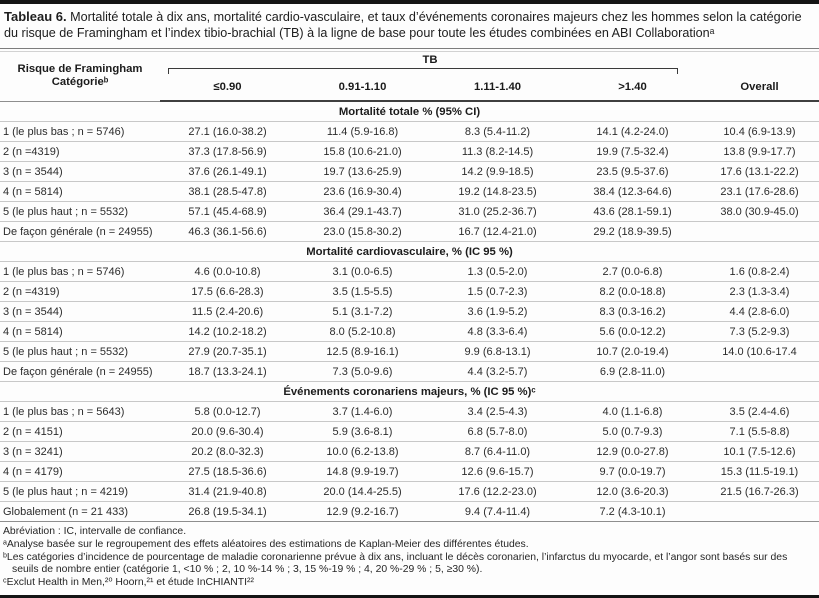 The height and width of the screenshot is (598, 819). What do you see at coordinates (362, 211) in the screenshot?
I see `data-cell: 36.4 (29.1-43.7)` at bounding box center [362, 211].